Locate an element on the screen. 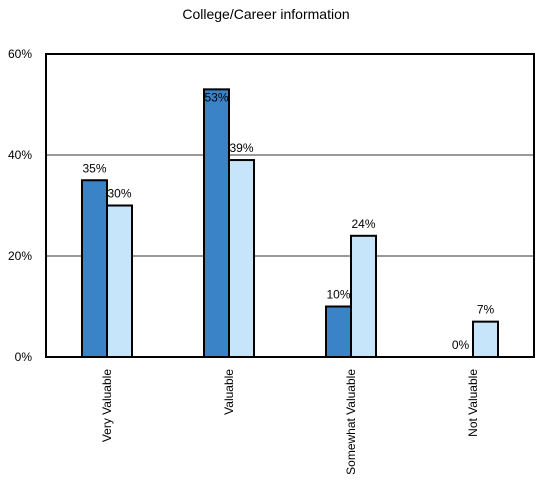 The height and width of the screenshot is (491, 537). y-tick-label: 40% is located at coordinates (20, 155).